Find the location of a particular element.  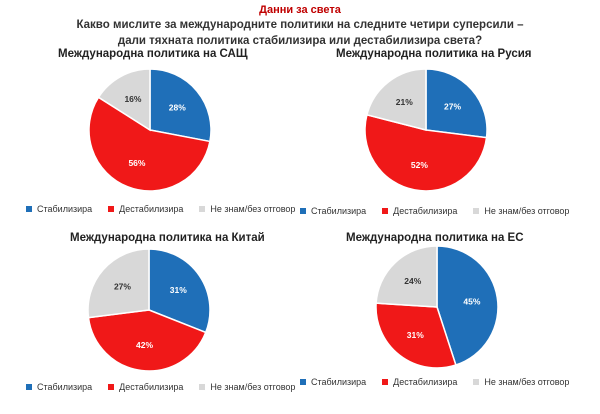

header-kicker: Данни за света is located at coordinates (300, 10).